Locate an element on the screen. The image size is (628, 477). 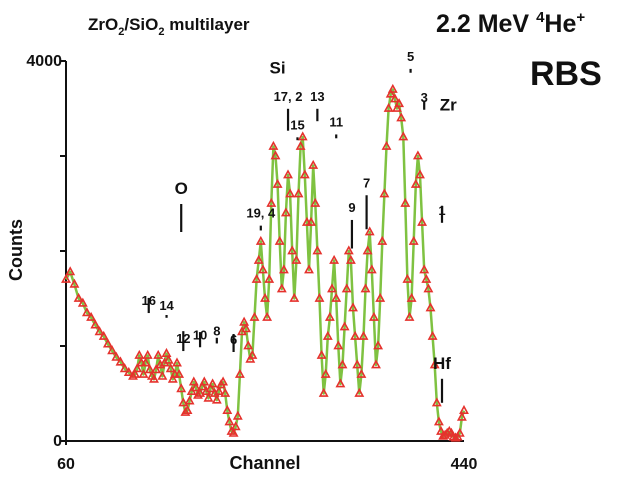
x-tick-label-60: 60 is located at coordinates (66, 464).